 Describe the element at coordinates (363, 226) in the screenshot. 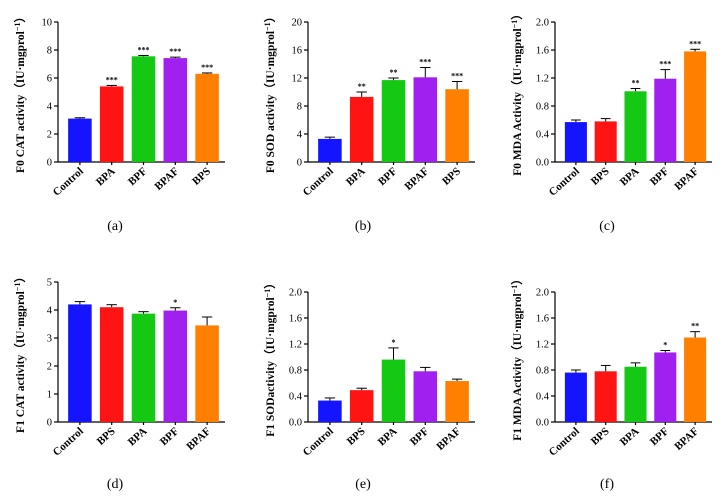

I see `panel-caption: (b)` at that location.